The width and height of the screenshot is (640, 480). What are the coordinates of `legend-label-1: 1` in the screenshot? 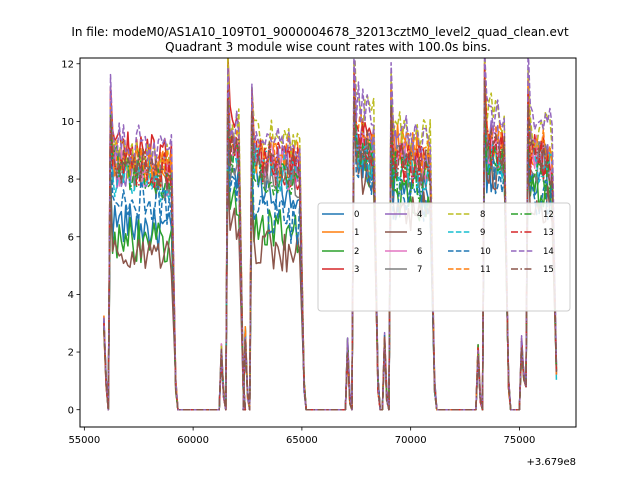 It's located at (356, 233).